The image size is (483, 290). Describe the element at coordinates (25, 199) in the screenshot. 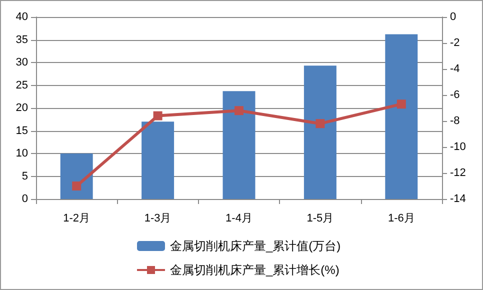

I see `y-tick-label: 0` at that location.